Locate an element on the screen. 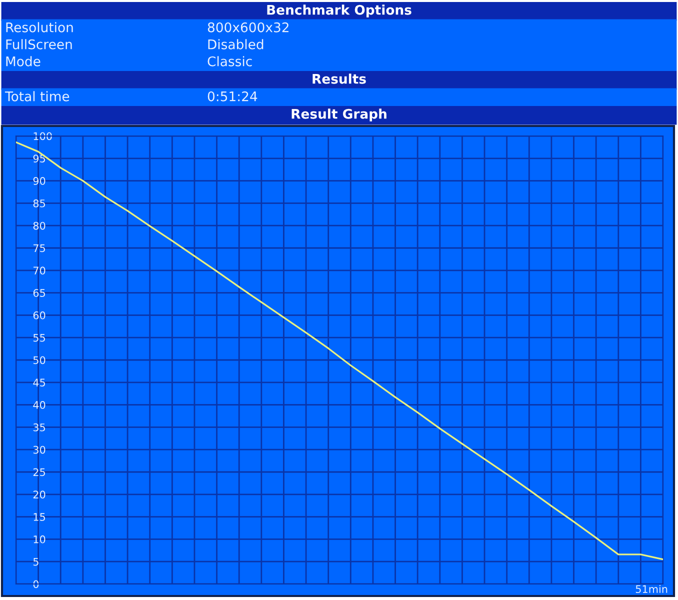 Image resolution: width=678 pixels, height=600 pixels. y-tick-label: 45 is located at coordinates (39, 382).